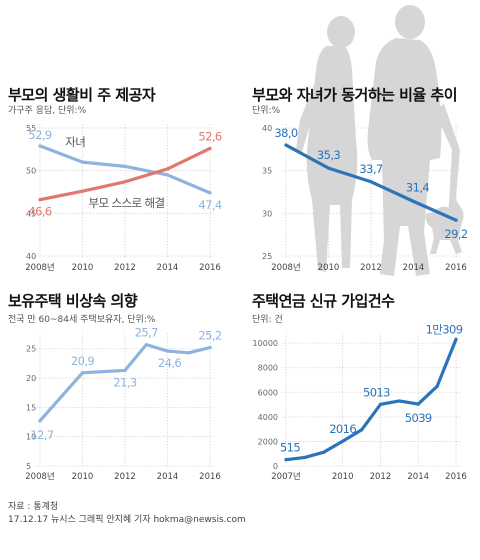  Describe the element at coordinates (33, 506) in the screenshot. I see `source-note: 자료 : 통계청` at that location.